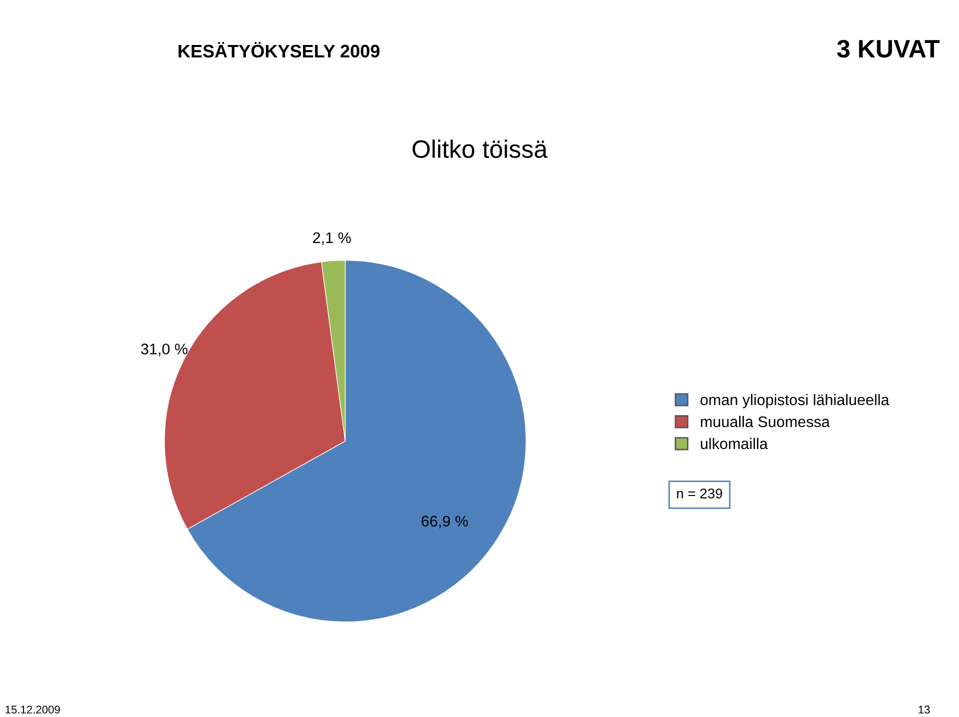 The image size is (959, 717). I want to click on legend-label: ulkomailla, so click(734, 444).